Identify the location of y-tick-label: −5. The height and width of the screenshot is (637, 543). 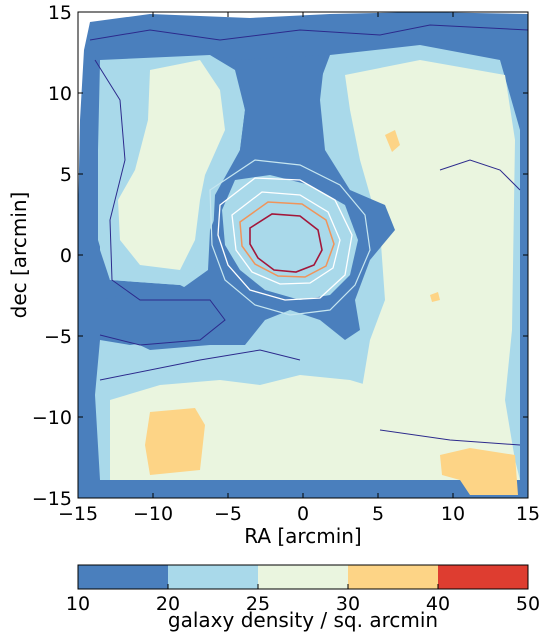
(58, 337).